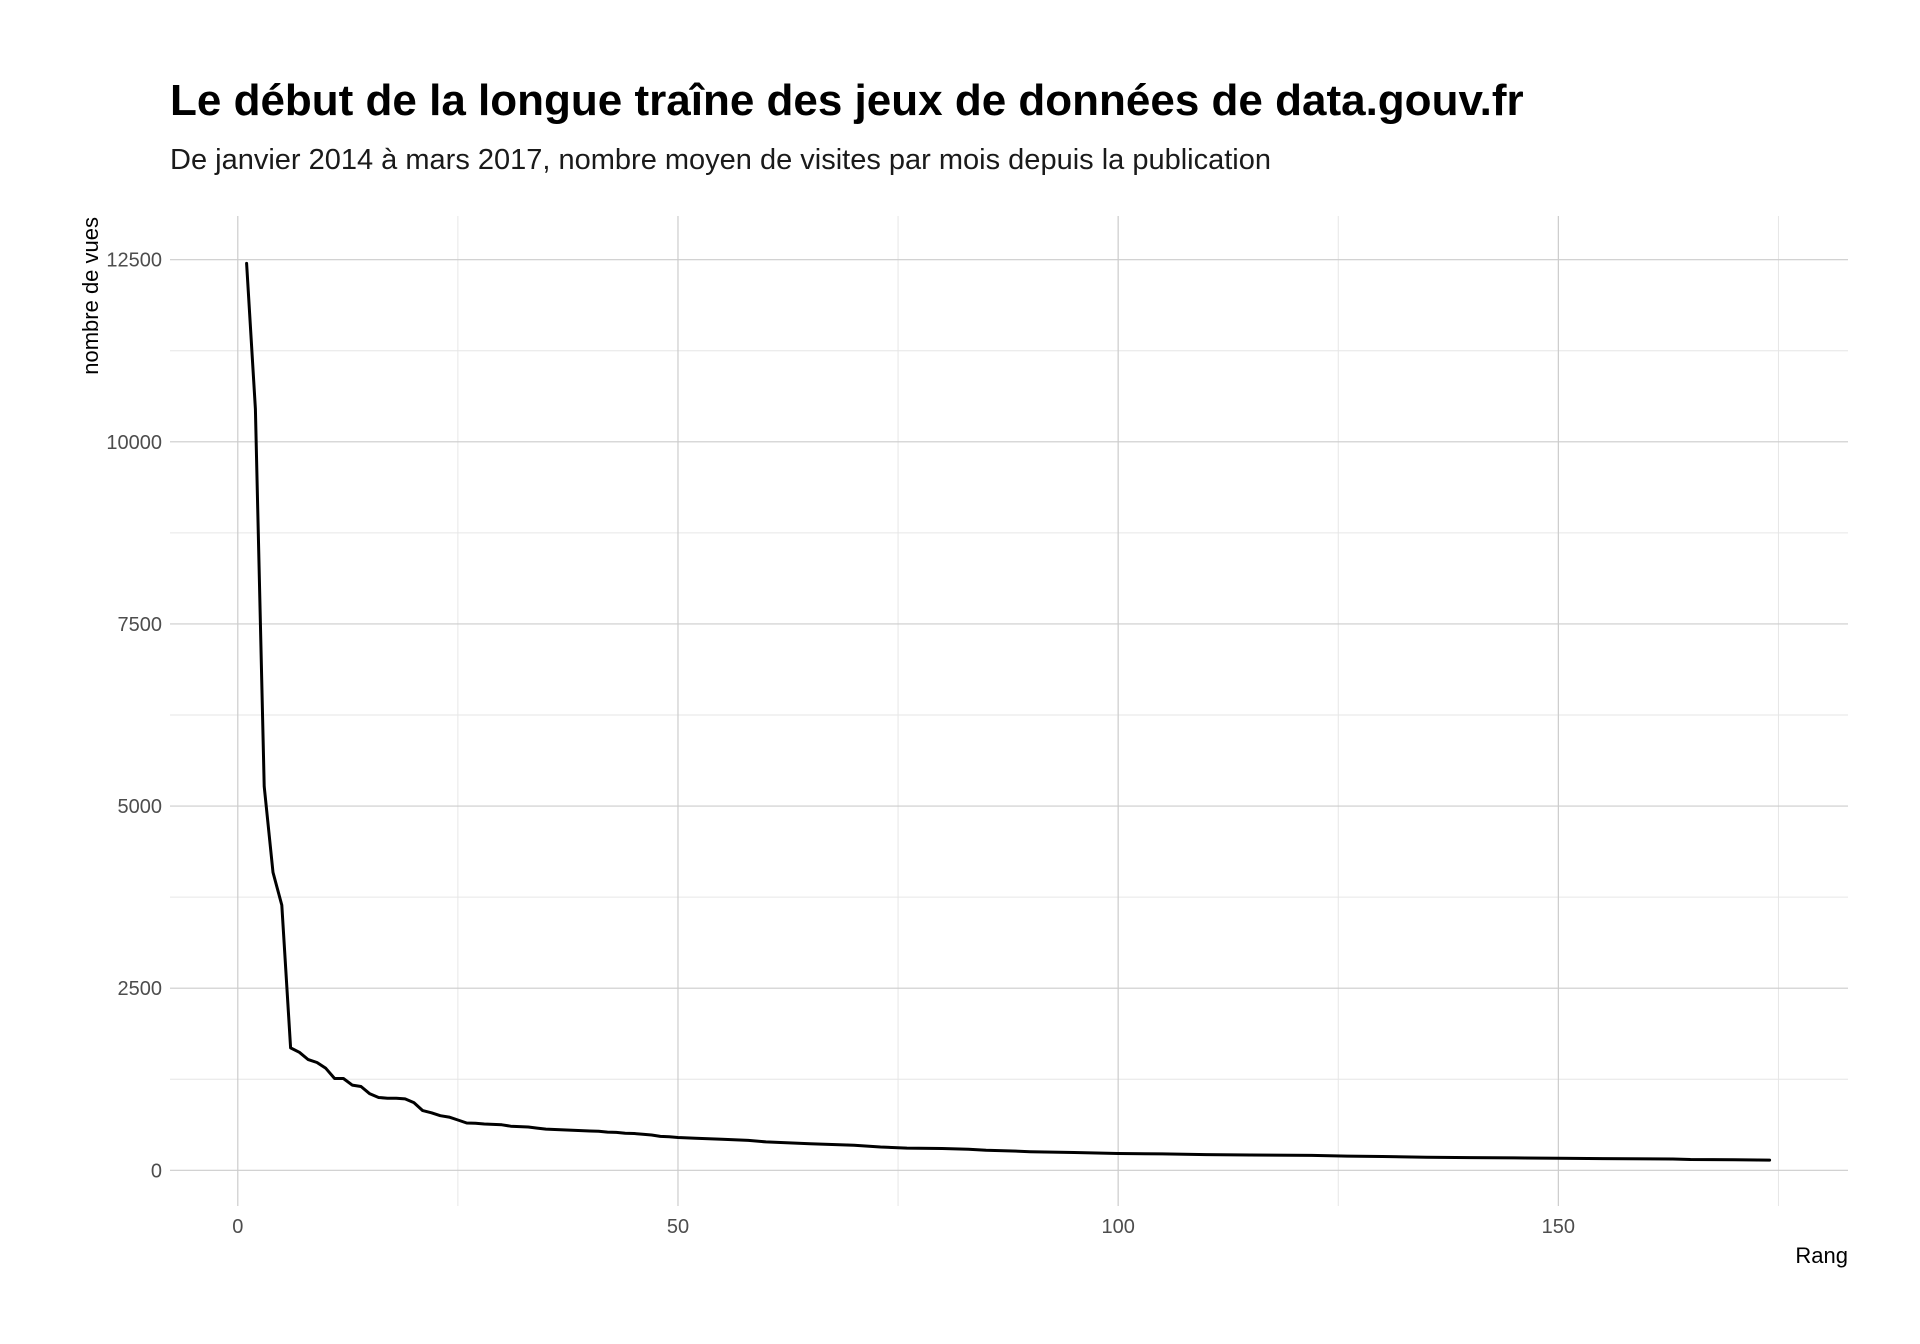 This screenshot has height=1344, width=1920. I want to click on y-tick-label: 10000, so click(134, 443).